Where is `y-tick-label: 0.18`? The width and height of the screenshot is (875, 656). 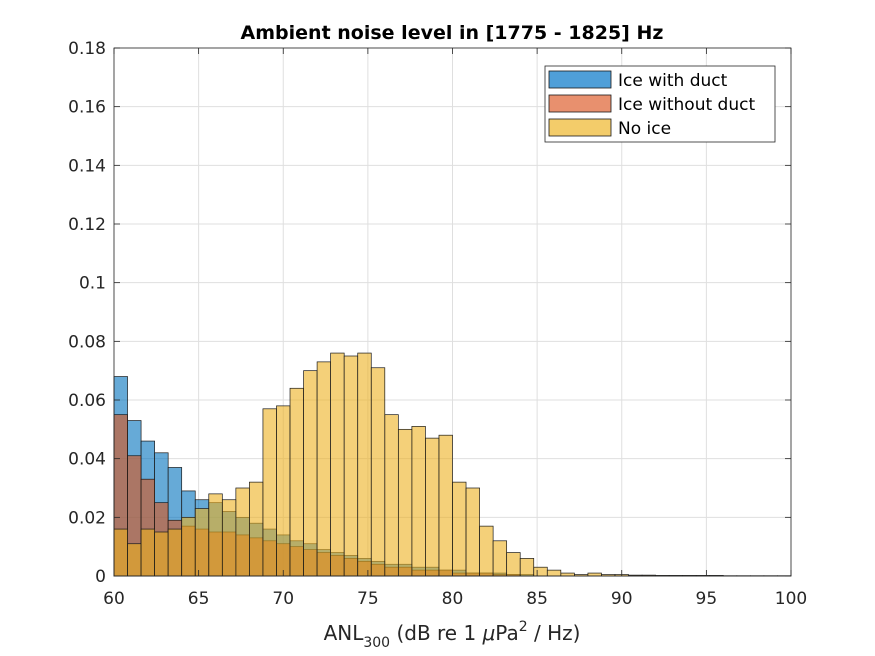 y-tick-label: 0.18 is located at coordinates (87, 49).